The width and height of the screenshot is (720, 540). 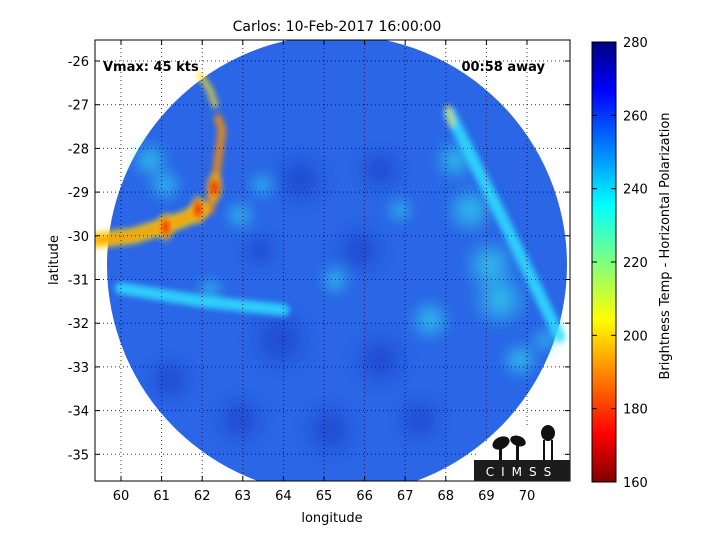 I want to click on y-tick-label: -27, so click(x=78, y=106).